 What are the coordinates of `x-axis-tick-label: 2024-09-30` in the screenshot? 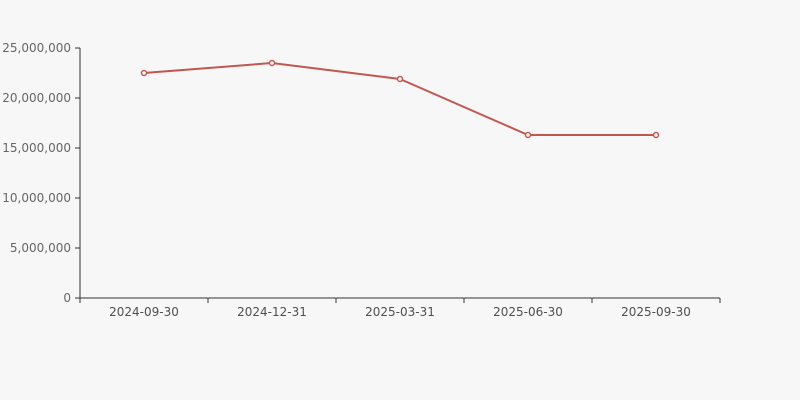 It's located at (144, 312).